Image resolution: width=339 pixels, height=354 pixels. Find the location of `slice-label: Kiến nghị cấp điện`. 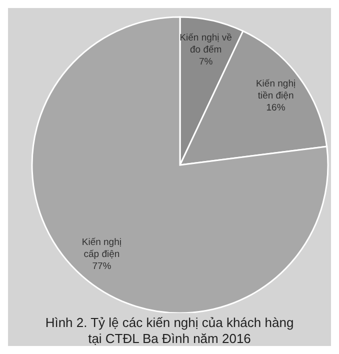

slice-label: Kiến nghị cấp điện is located at coordinates (102, 248).